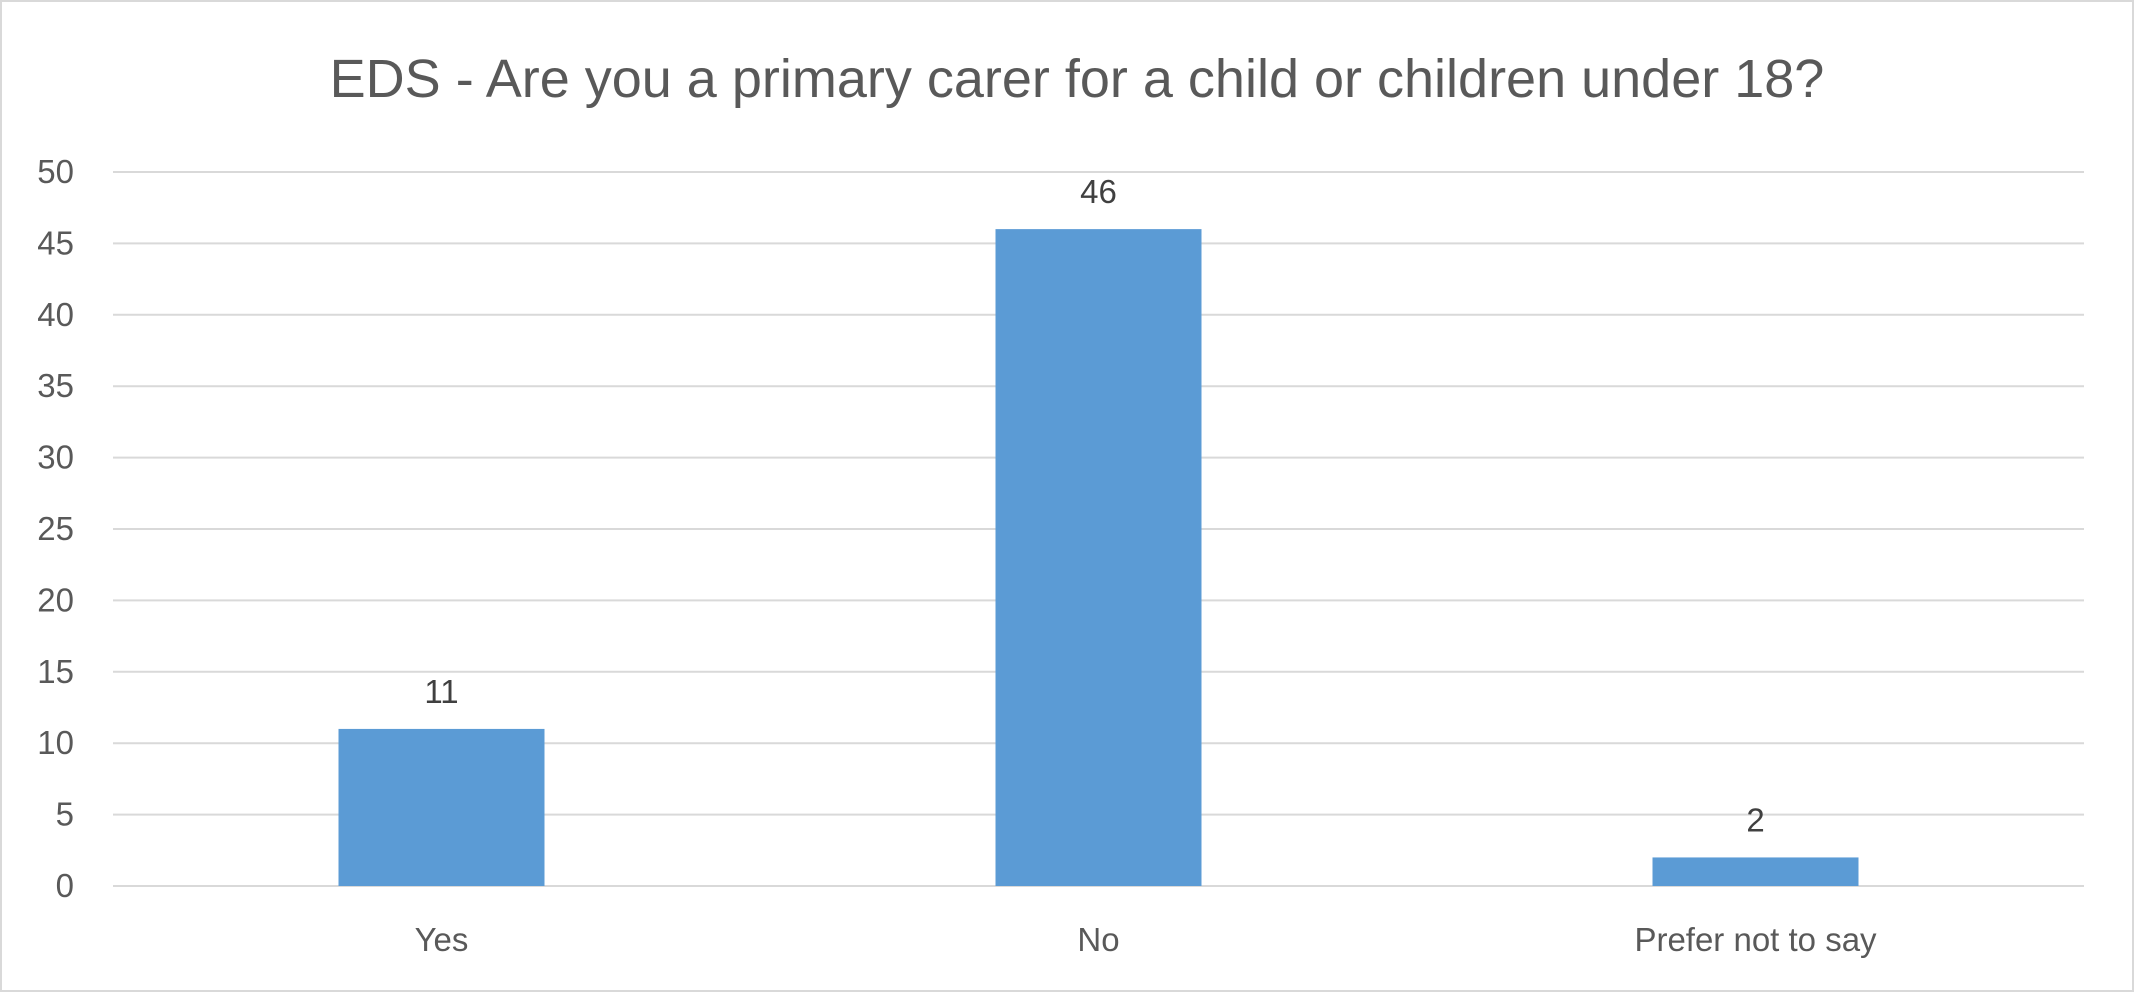  What do you see at coordinates (65, 885) in the screenshot?
I see `y-tick-label: 0` at bounding box center [65, 885].